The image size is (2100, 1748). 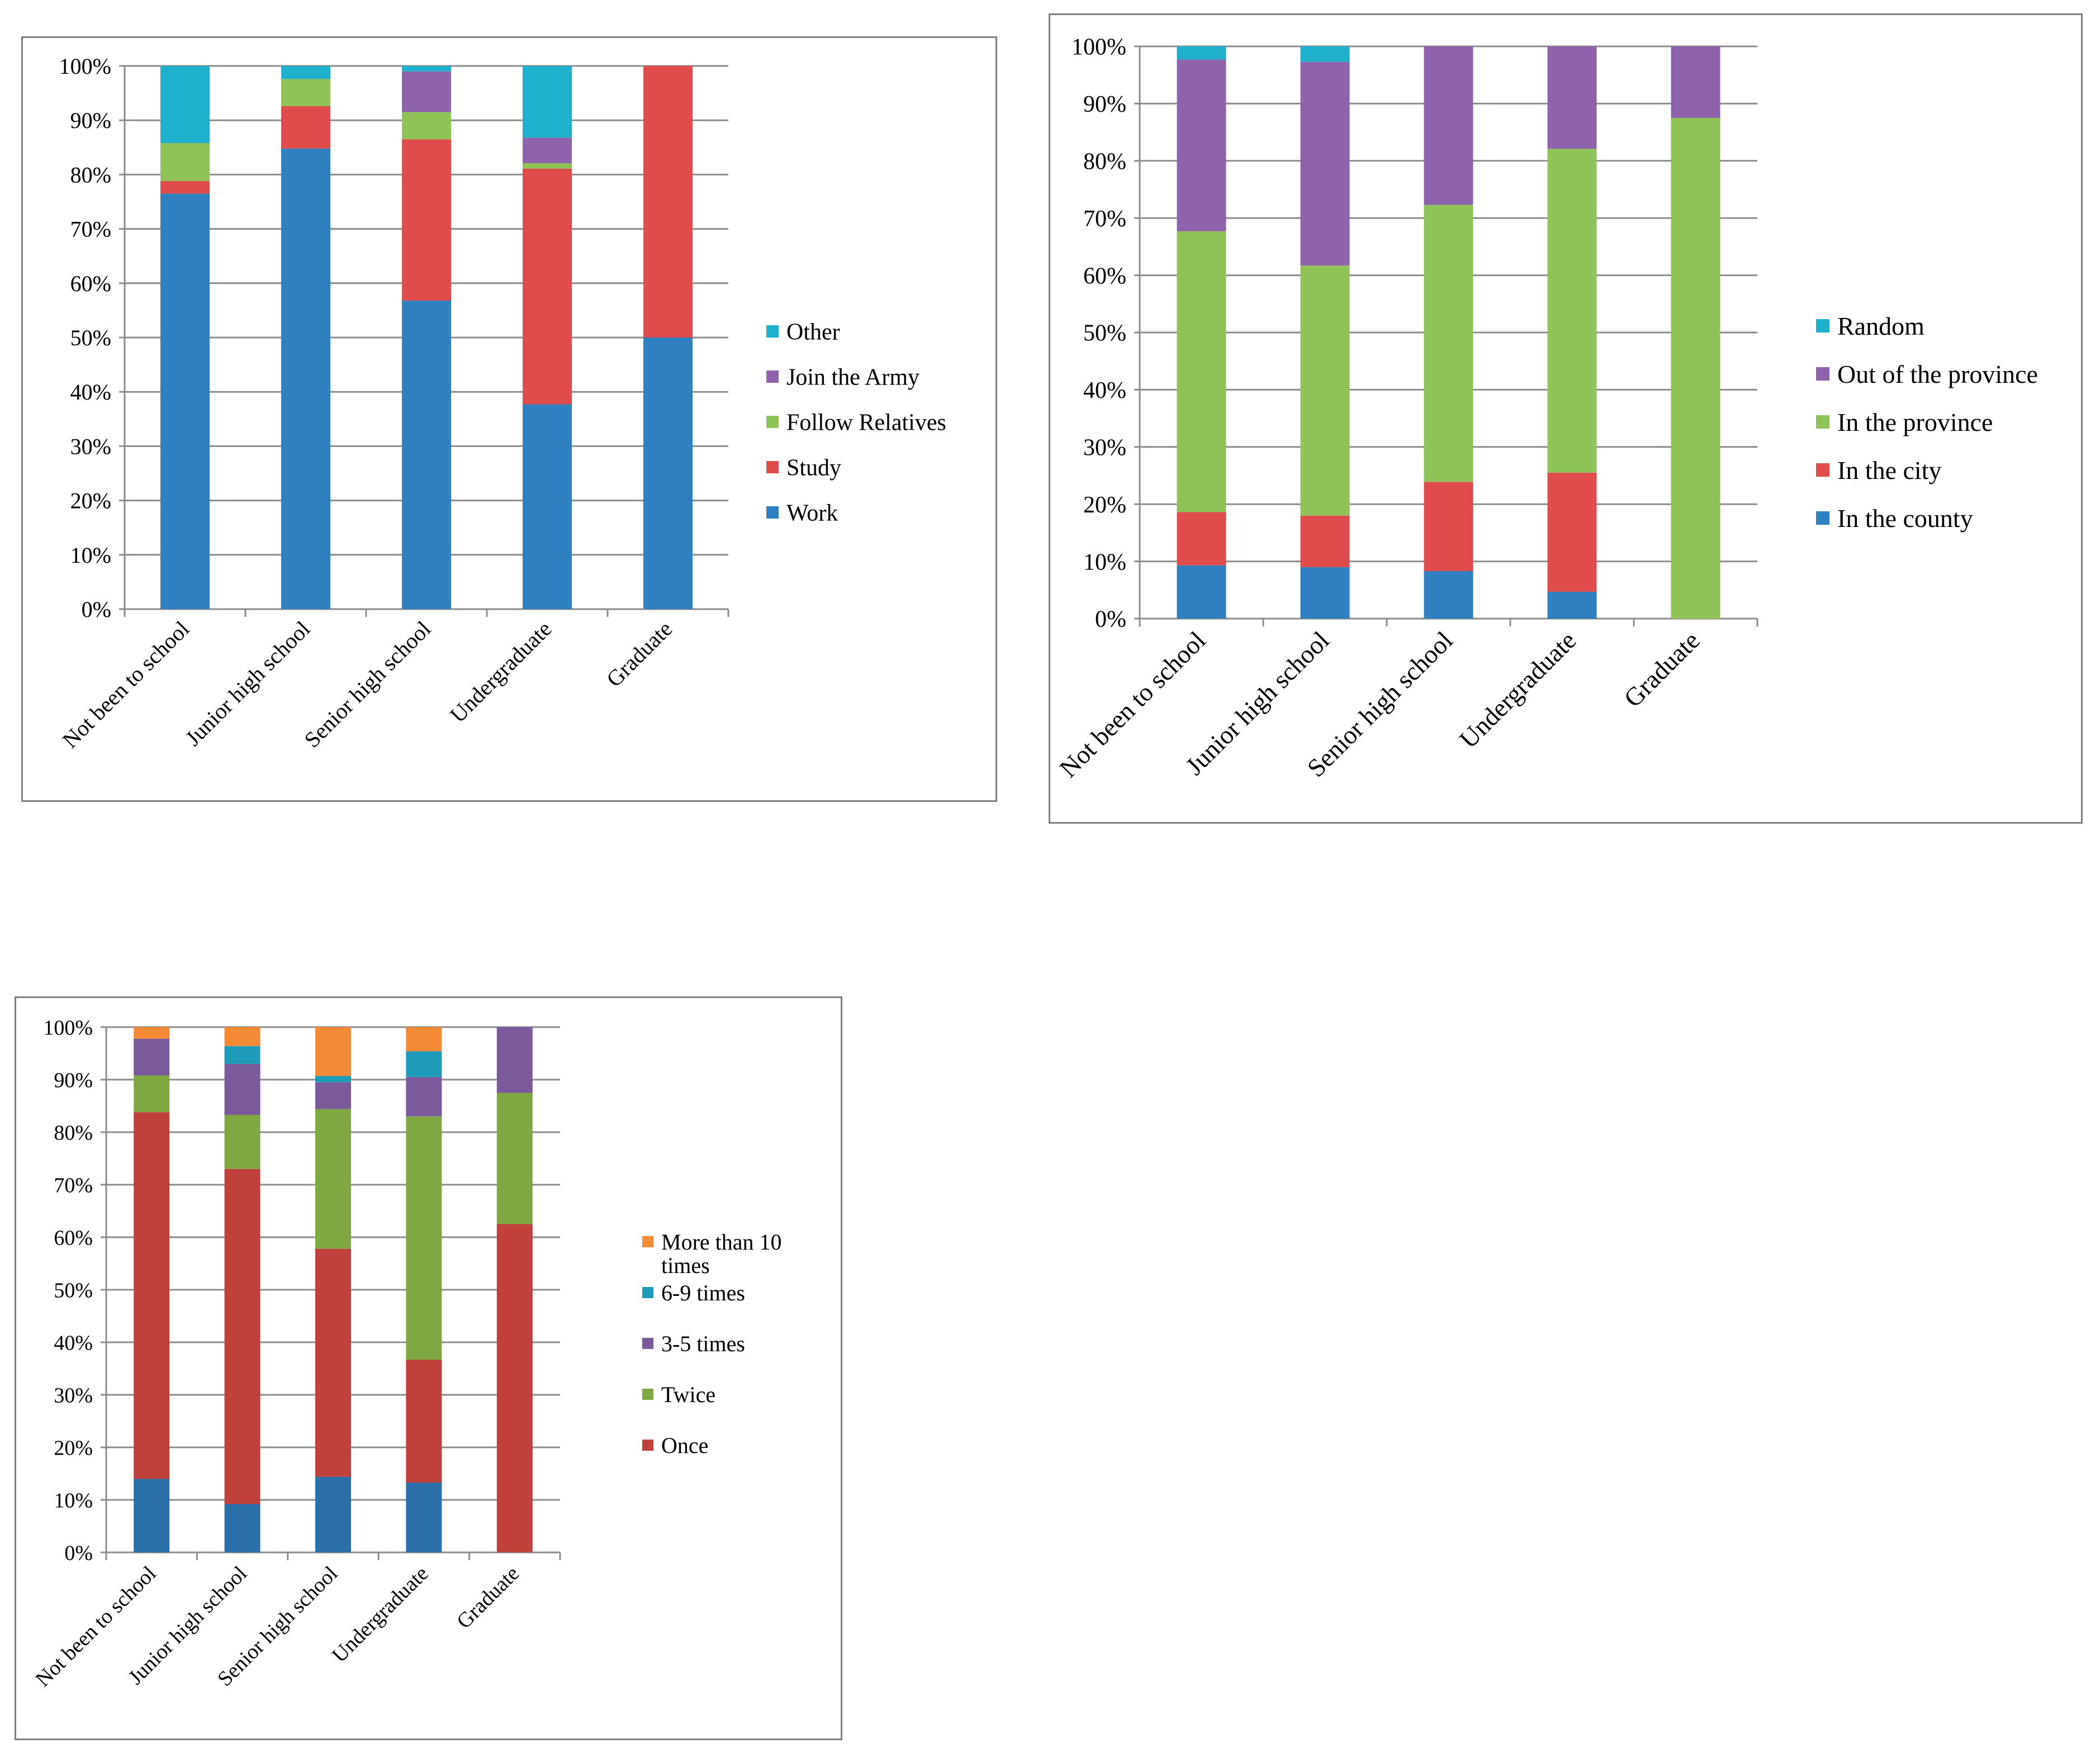 I want to click on y-tick-label: 40%, so click(x=1104, y=390).